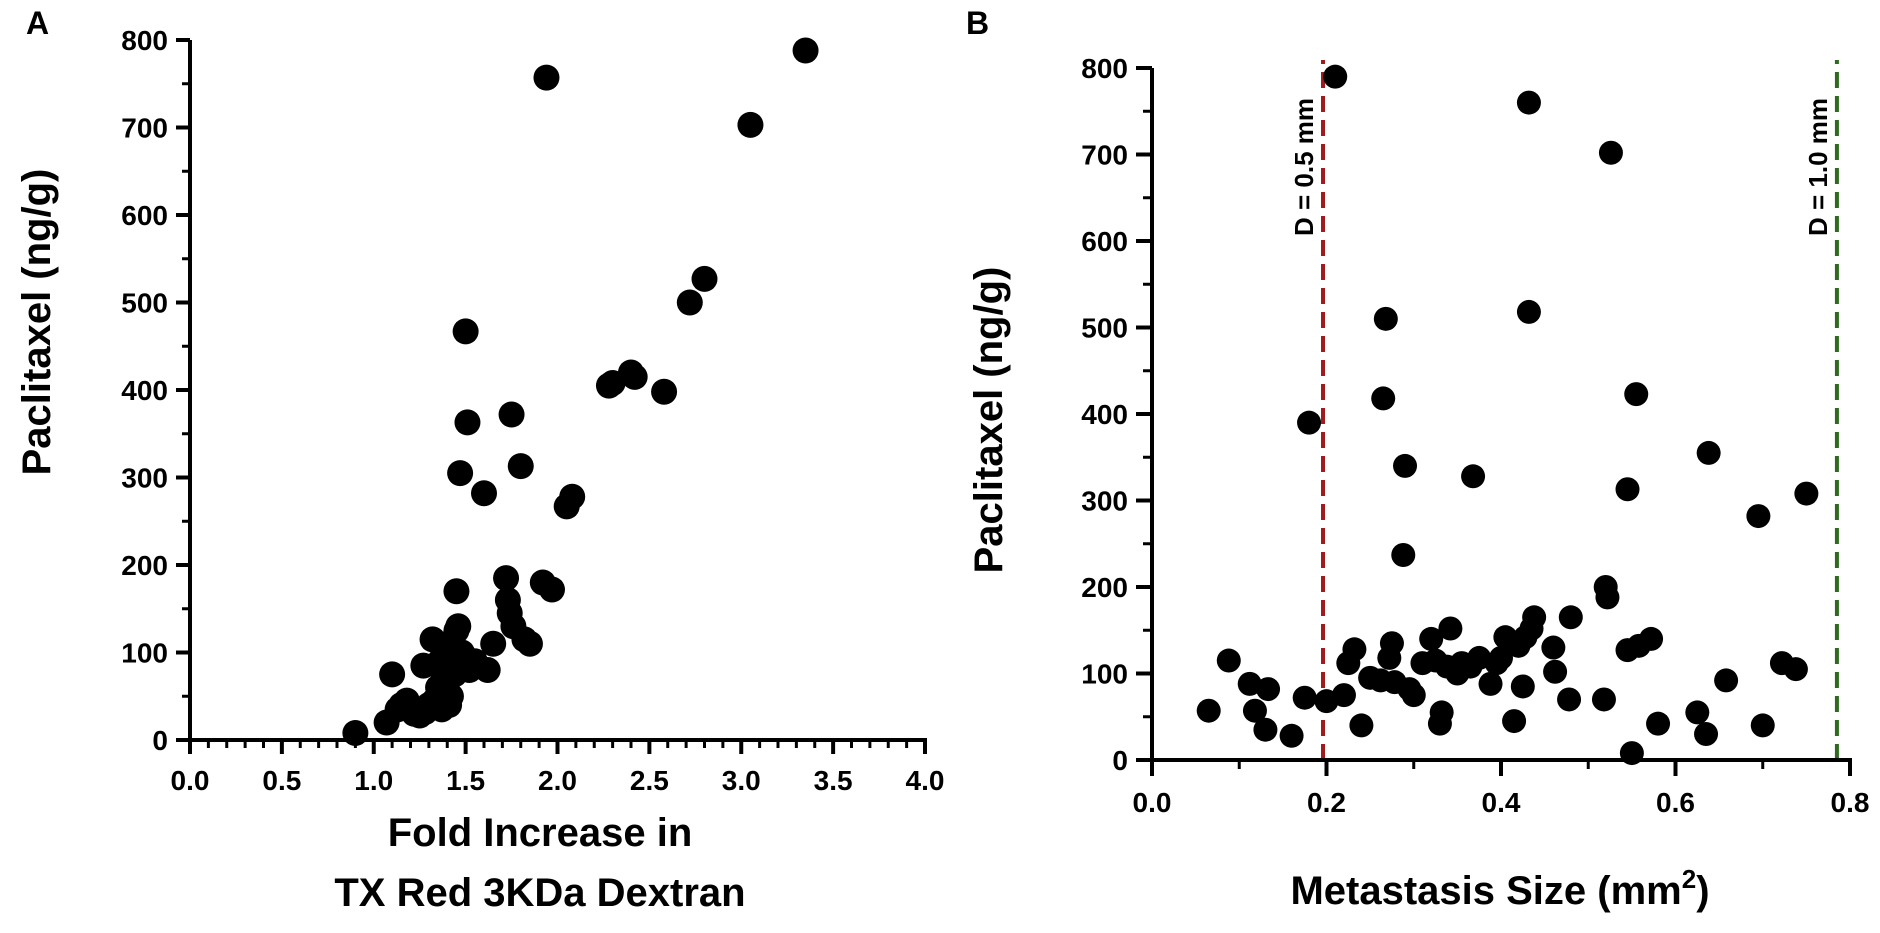  What do you see at coordinates (1104, 501) in the screenshot?
I see `panel-b-y-tick-label: 300` at bounding box center [1104, 501].